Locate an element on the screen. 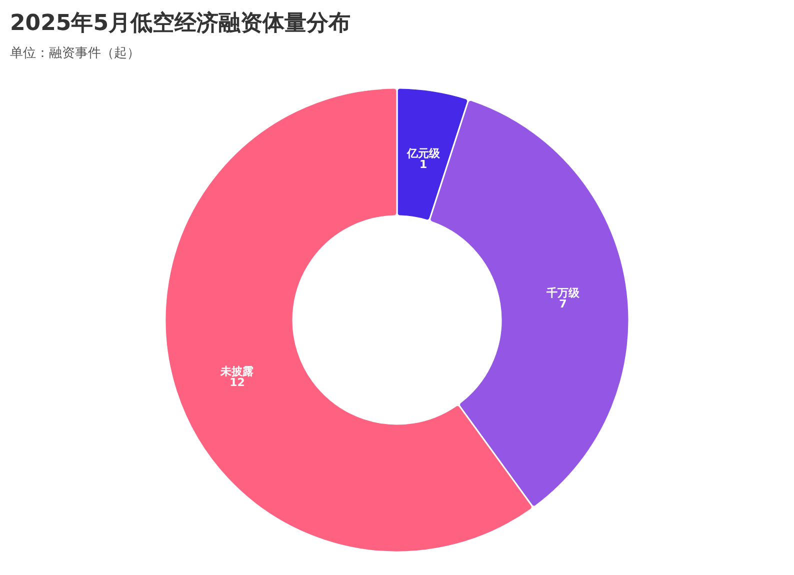  data-label: 12 is located at coordinates (237, 382).